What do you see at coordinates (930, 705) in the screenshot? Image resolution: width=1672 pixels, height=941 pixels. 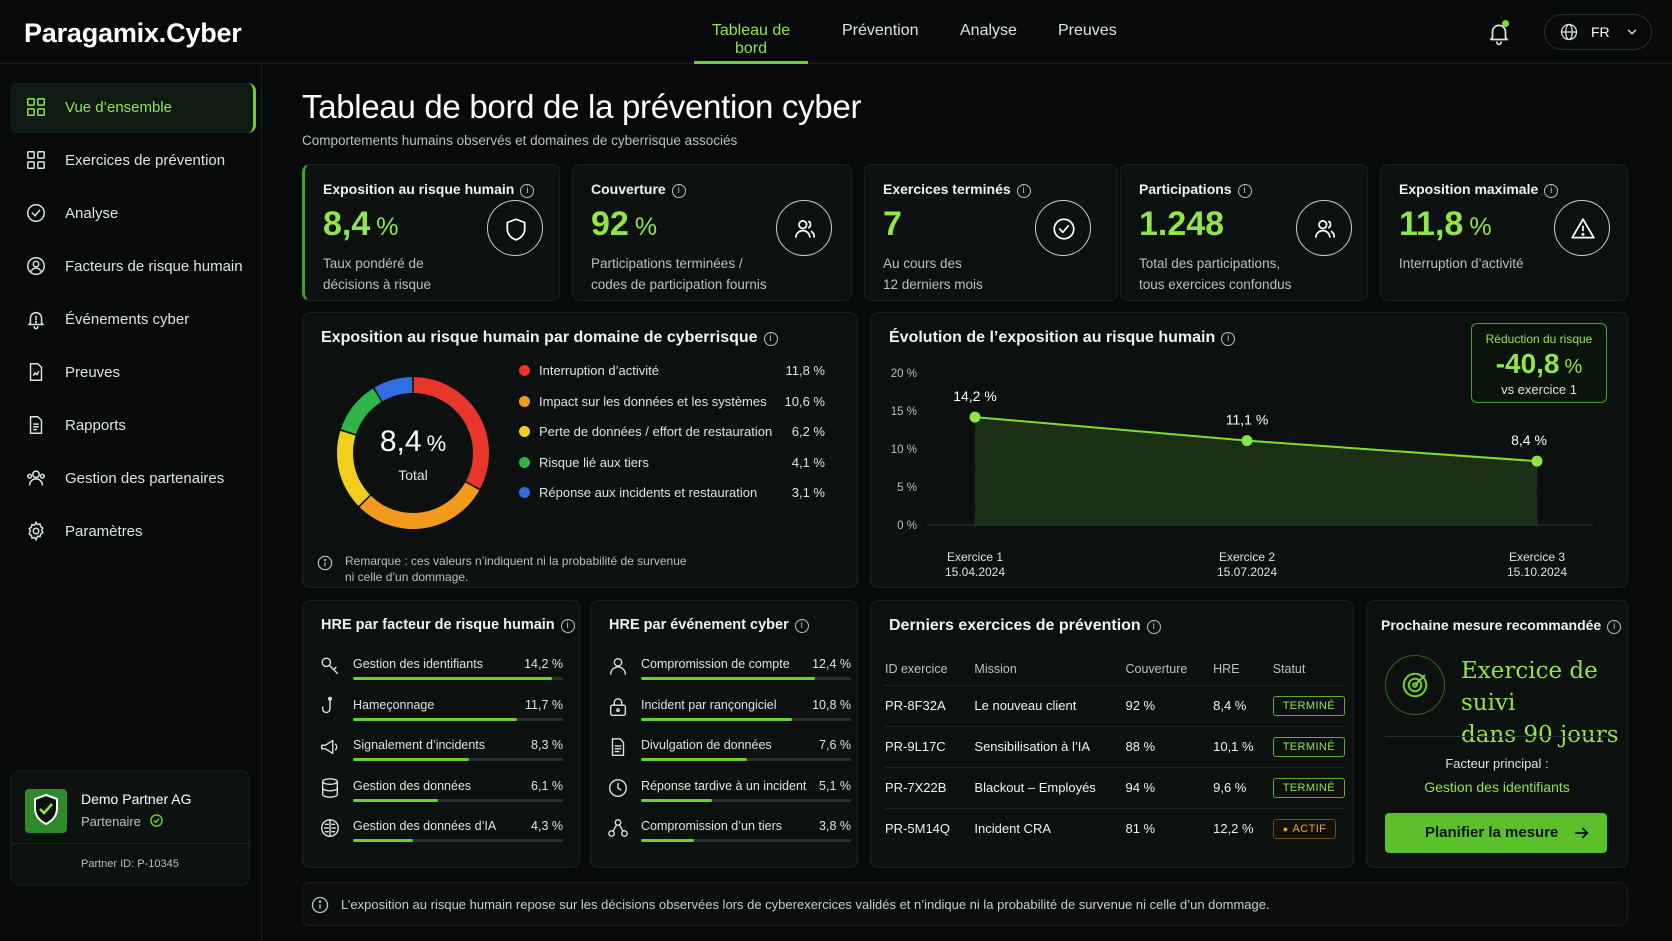 I see `cell-id: PR-8F32A` at bounding box center [930, 705].